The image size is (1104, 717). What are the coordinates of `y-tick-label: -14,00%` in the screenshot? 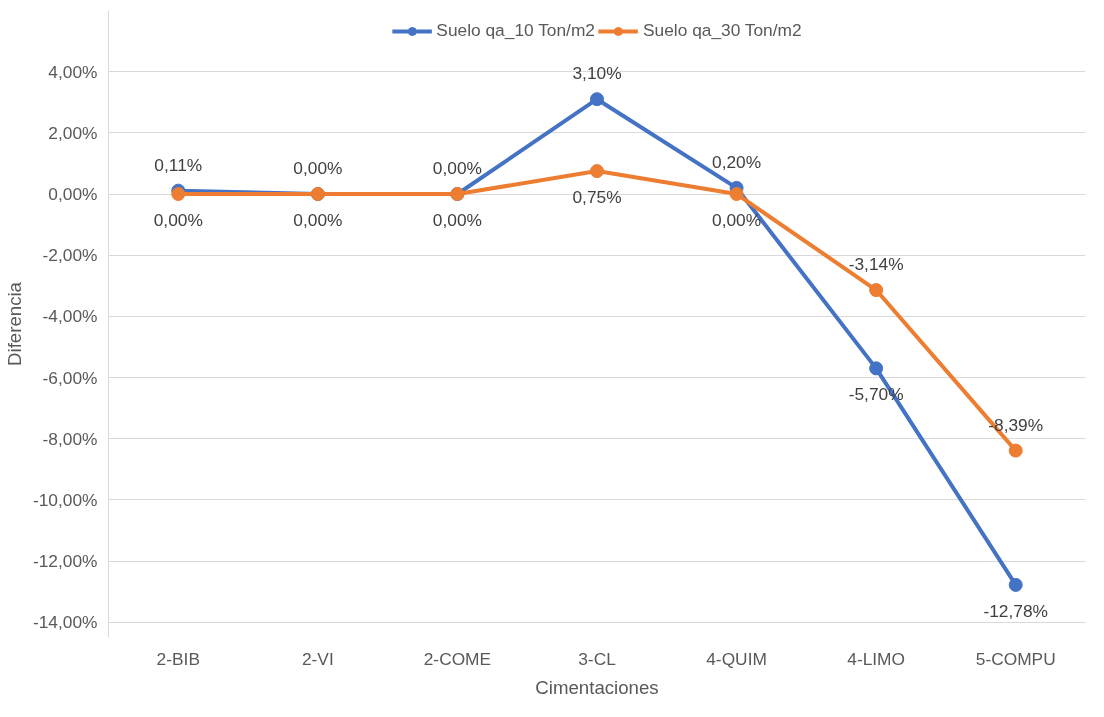 It's located at (65, 622).